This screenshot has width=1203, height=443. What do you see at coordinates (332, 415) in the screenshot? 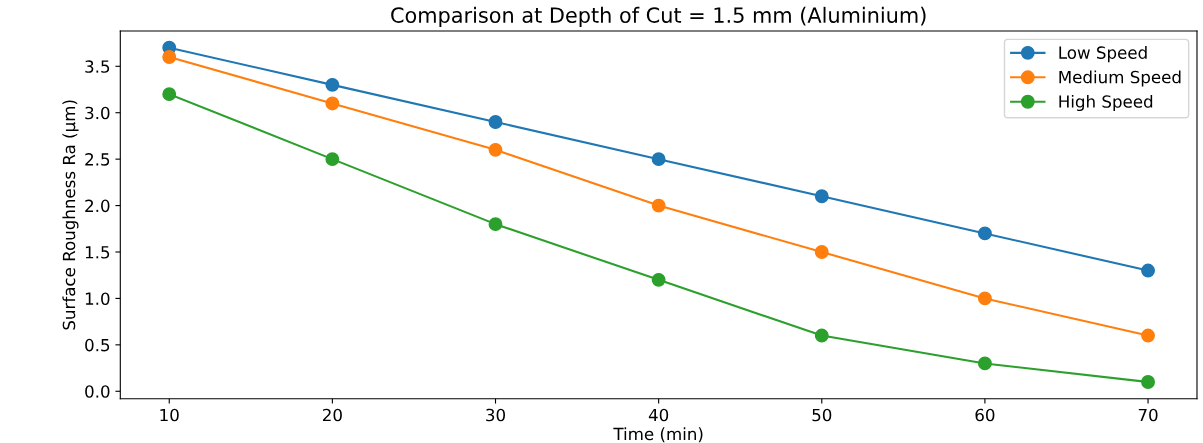
I see `x-tick-label: 20` at bounding box center [332, 415].